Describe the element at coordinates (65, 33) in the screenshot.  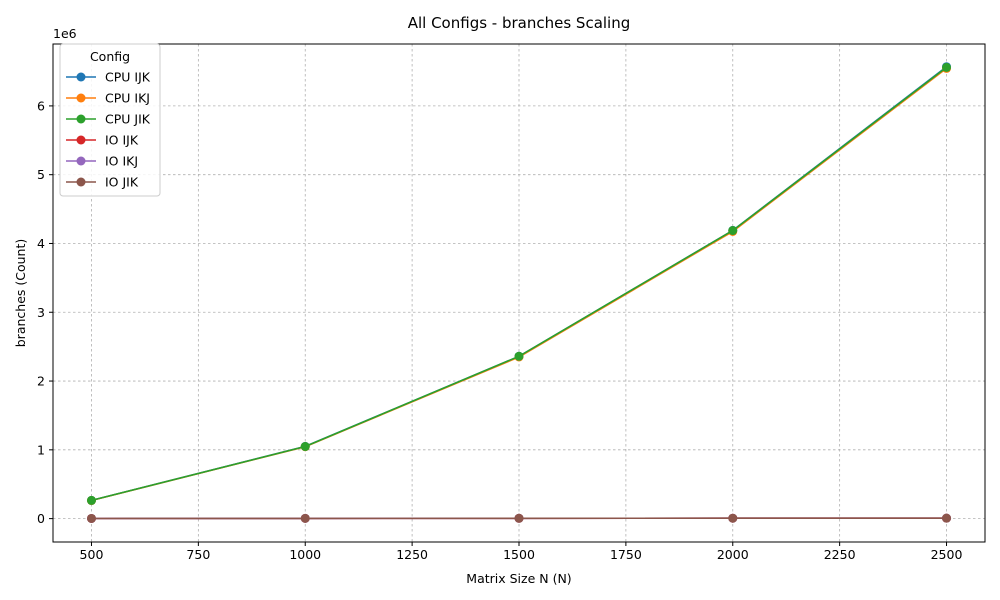
I see `y-multiplier-label: 1e6` at that location.